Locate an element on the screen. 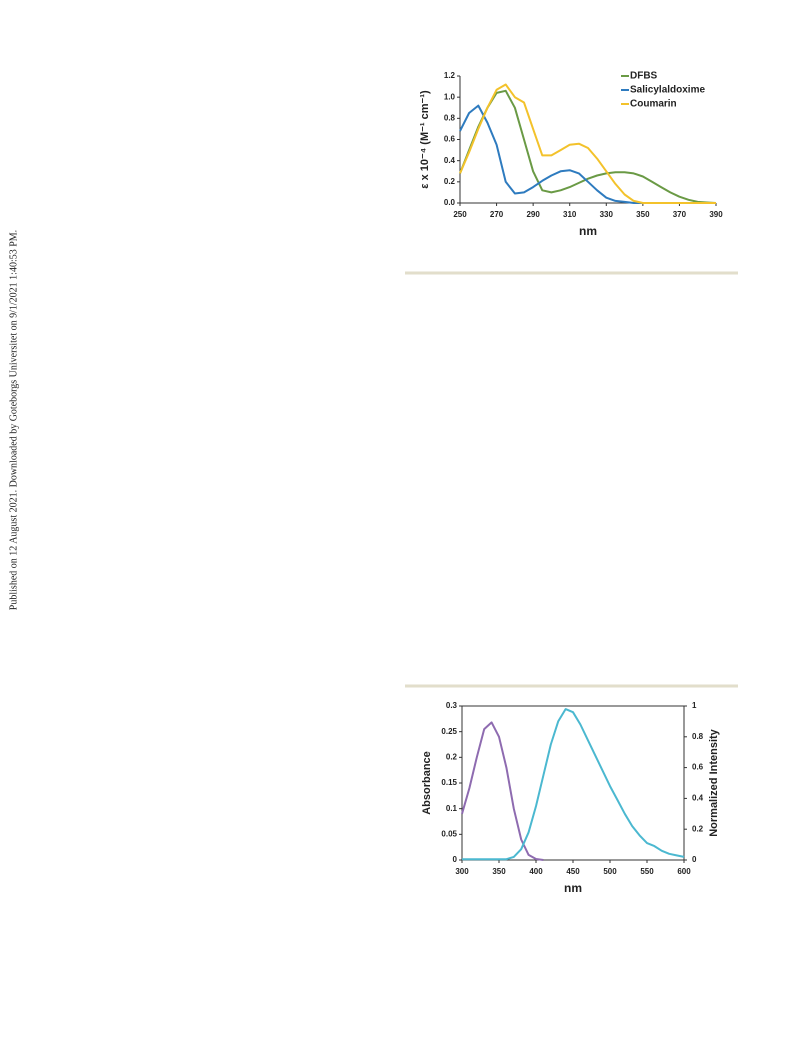  legend-label: Salicylaldoxime is located at coordinates (667, 90).